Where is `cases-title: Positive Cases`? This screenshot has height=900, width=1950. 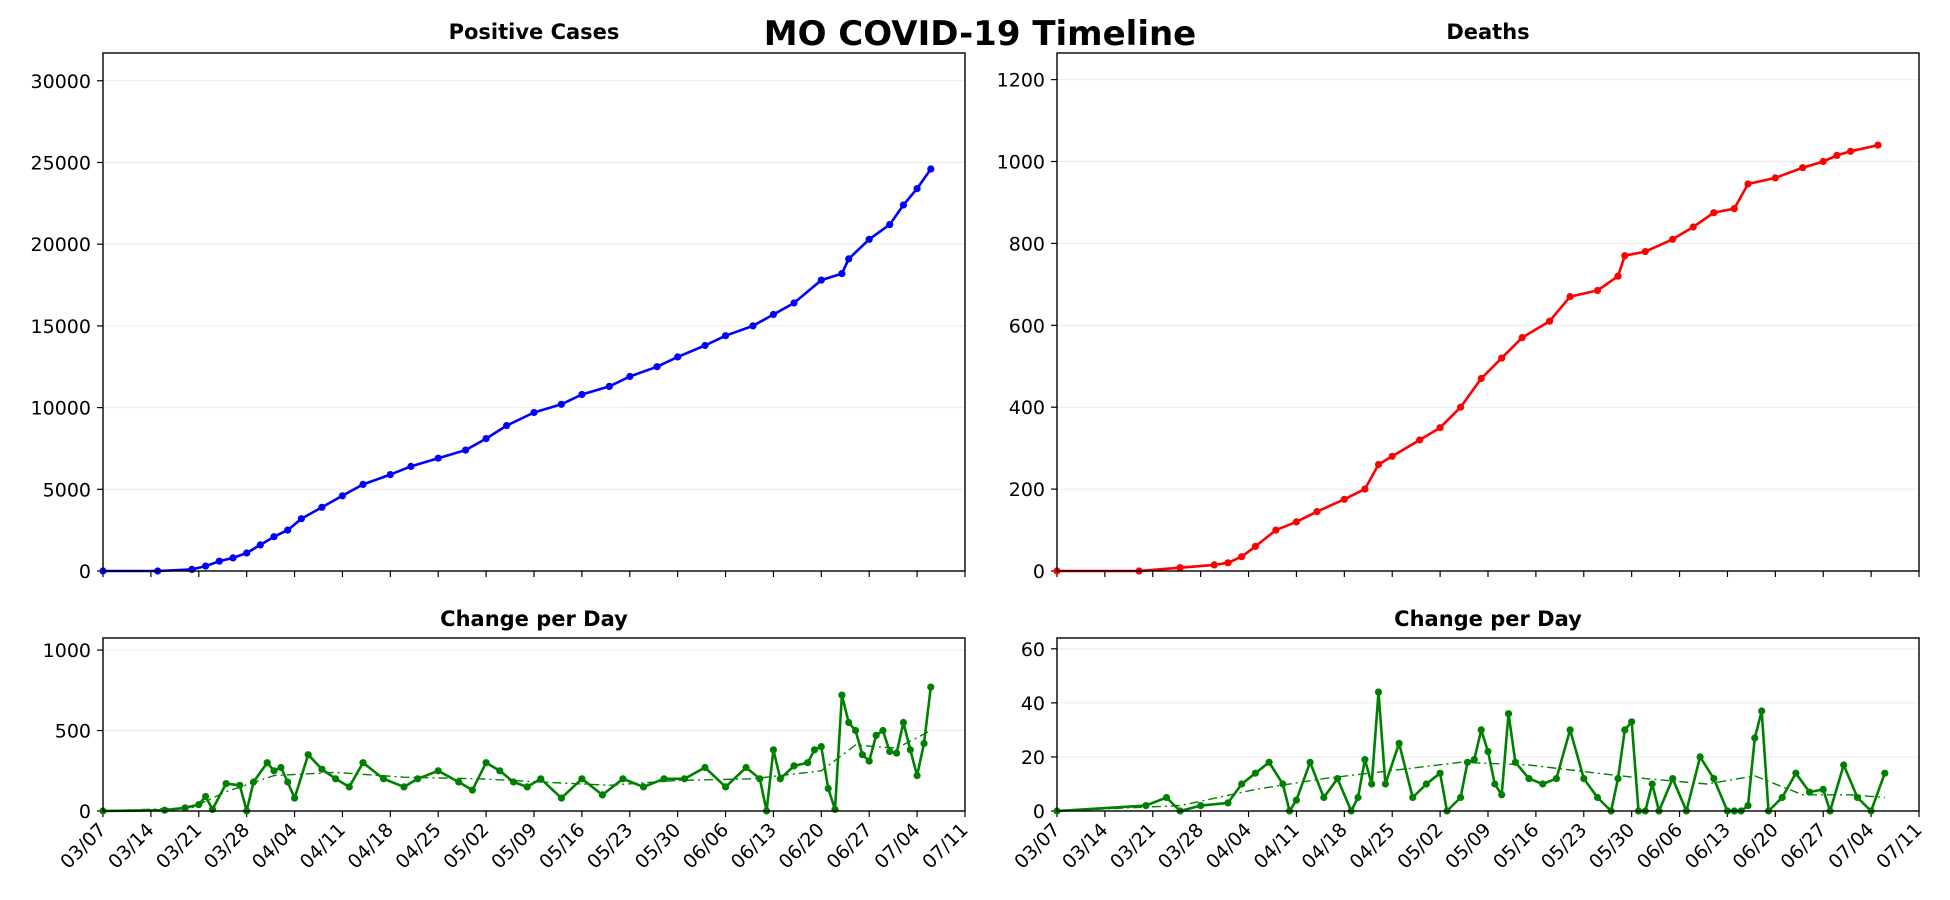
cases-title: Positive Cases is located at coordinates (534, 32).